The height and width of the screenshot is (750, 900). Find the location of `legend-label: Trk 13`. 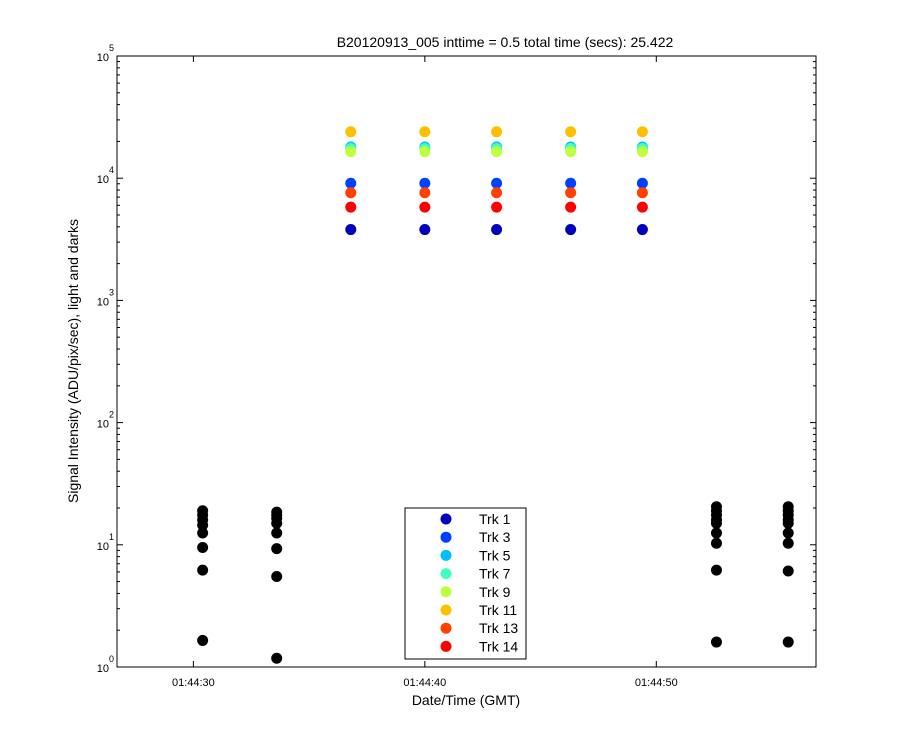

legend-label: Trk 13 is located at coordinates (498, 628).